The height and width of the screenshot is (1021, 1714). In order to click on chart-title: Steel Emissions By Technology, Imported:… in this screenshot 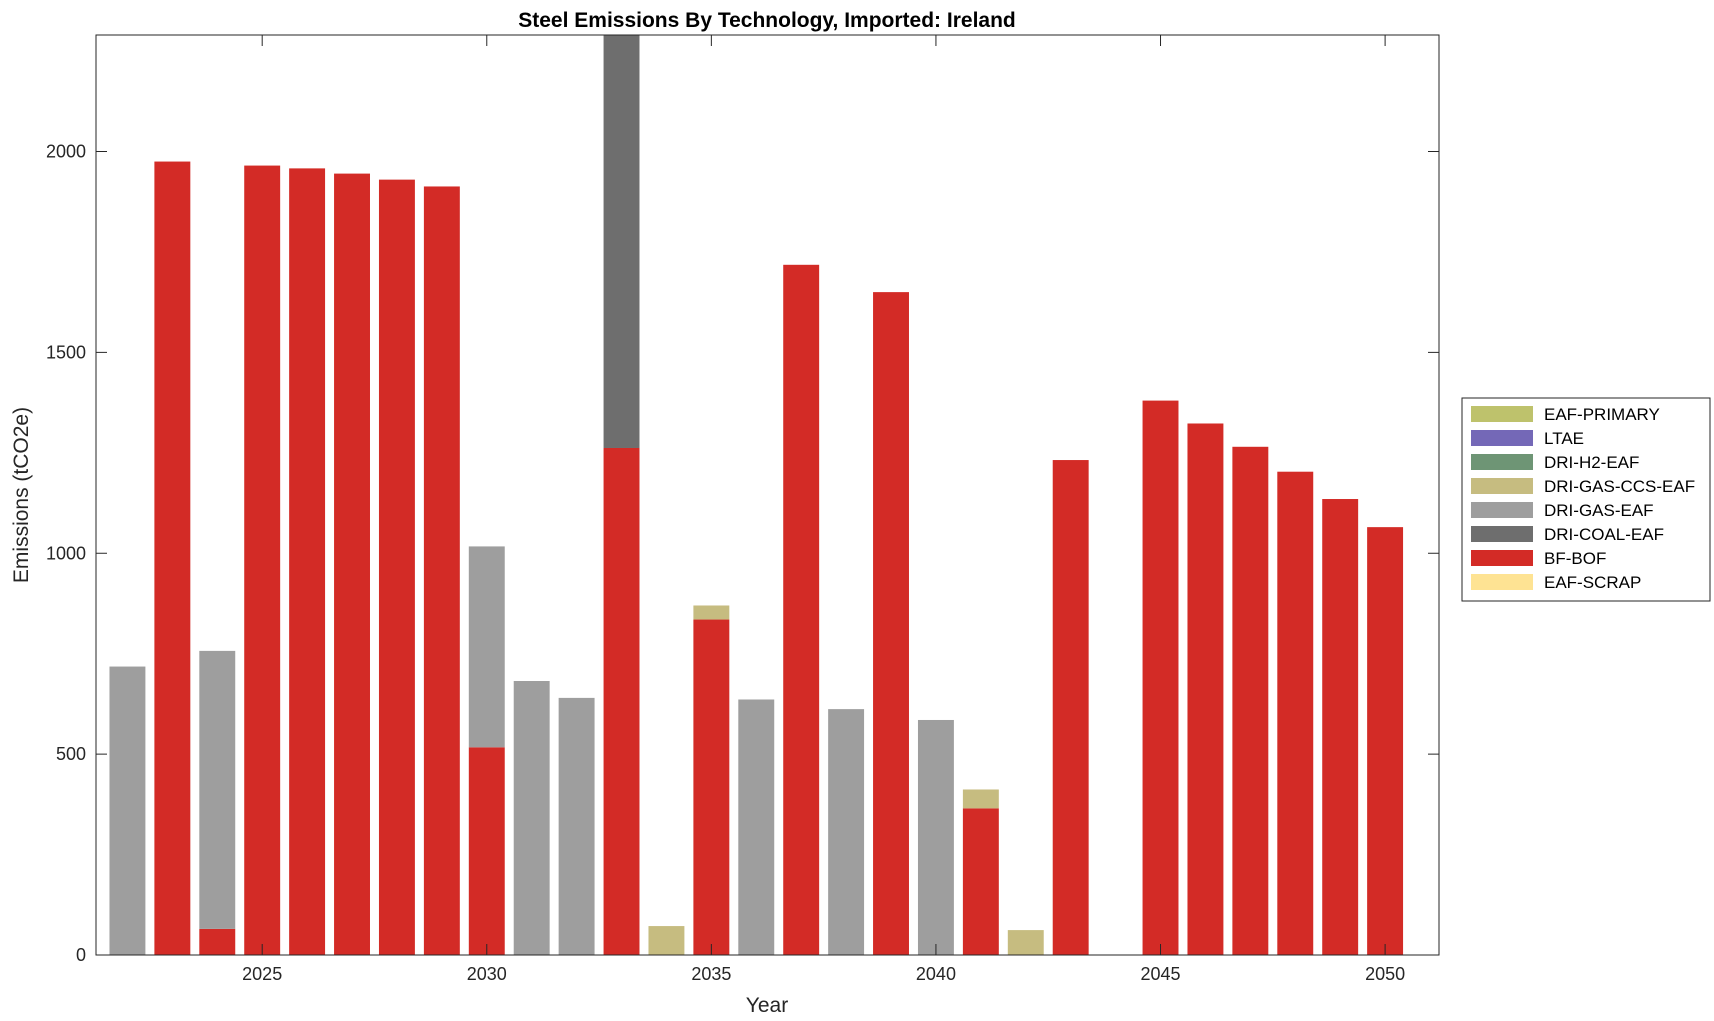, I will do `click(767, 20)`.